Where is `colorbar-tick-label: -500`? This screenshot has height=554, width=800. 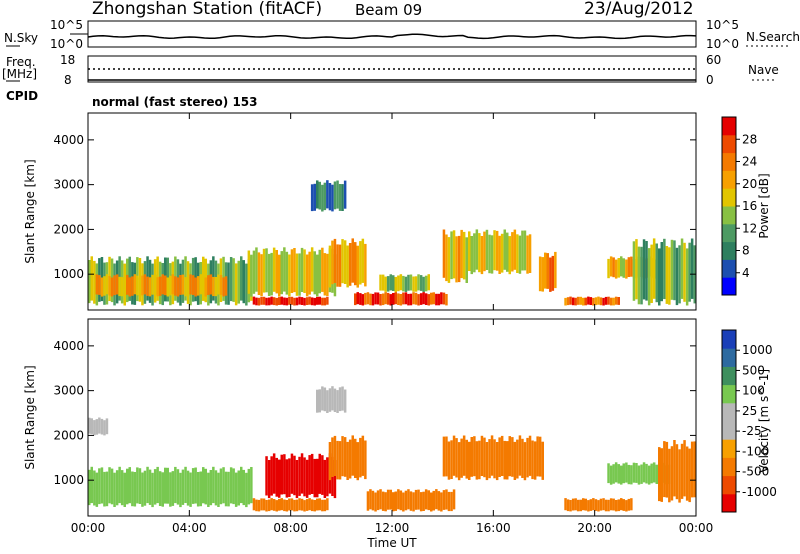 colorbar-tick-label: -500 is located at coordinates (755, 472).